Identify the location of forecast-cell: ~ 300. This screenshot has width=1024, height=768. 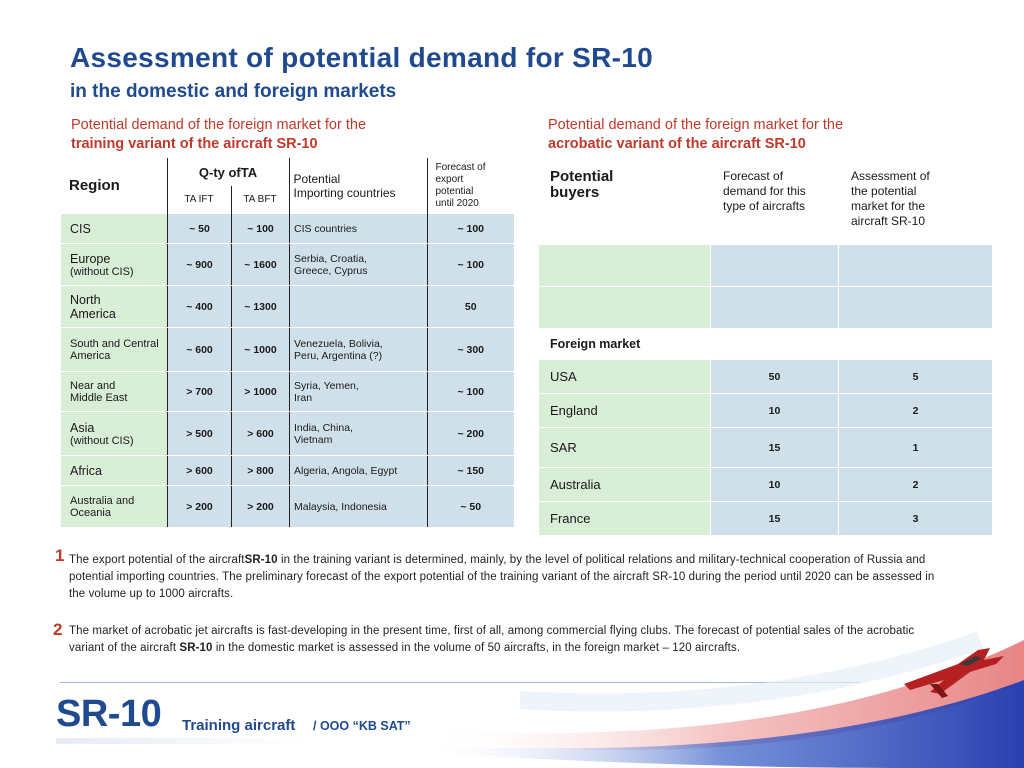
(470, 349).